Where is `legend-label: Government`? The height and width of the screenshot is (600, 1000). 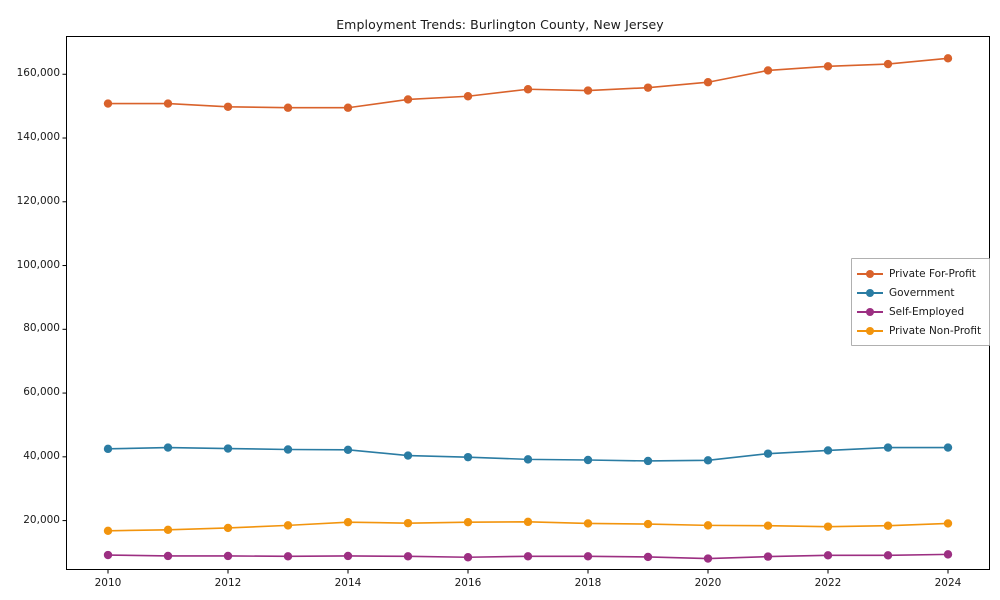
legend-label: Government is located at coordinates (922, 292).